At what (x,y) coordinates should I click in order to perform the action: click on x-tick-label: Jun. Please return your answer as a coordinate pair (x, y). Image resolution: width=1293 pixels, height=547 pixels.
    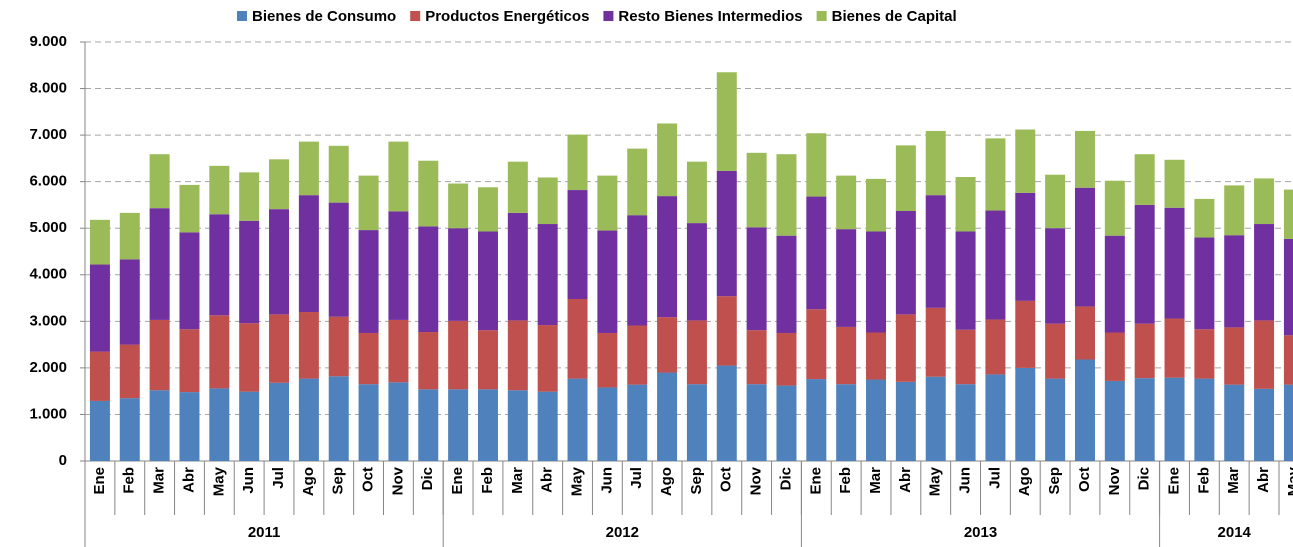
    Looking at the image, I should click on (248, 480).